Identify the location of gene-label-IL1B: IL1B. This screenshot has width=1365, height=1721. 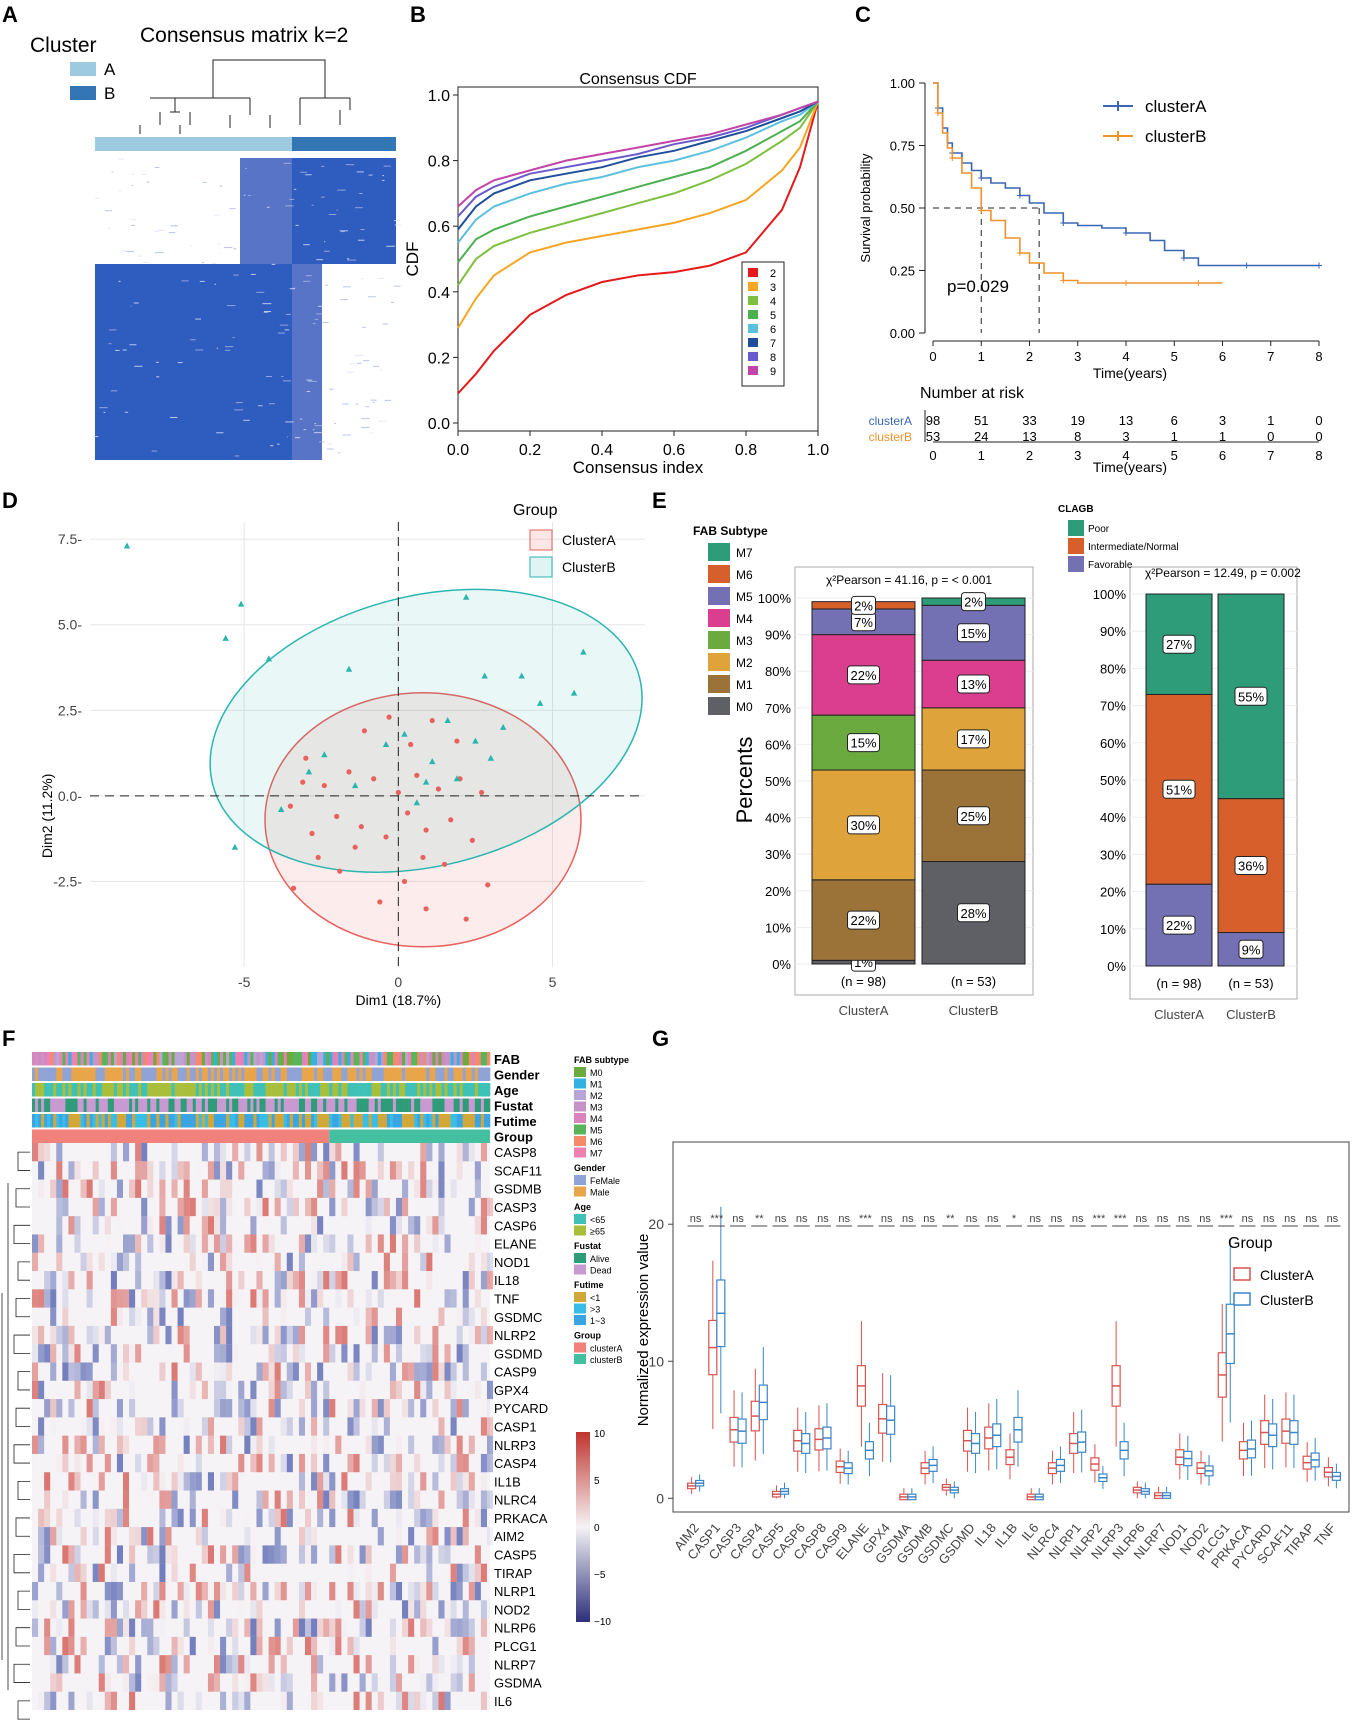
(507, 1481).